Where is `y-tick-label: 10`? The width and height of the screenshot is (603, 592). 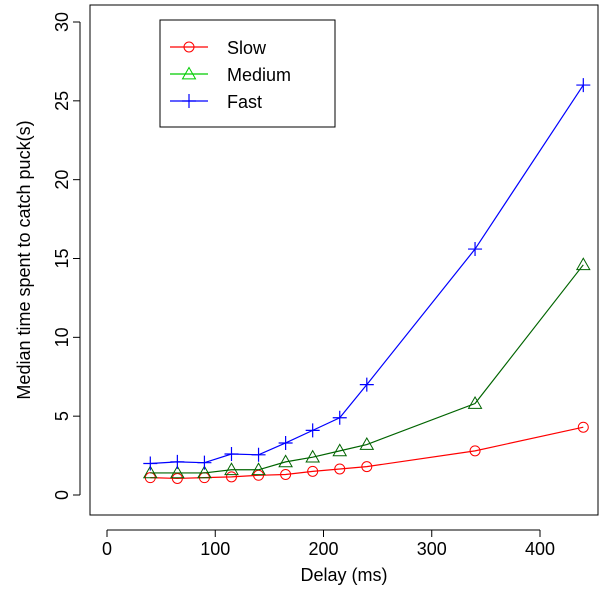 y-tick-label: 10 is located at coordinates (62, 337).